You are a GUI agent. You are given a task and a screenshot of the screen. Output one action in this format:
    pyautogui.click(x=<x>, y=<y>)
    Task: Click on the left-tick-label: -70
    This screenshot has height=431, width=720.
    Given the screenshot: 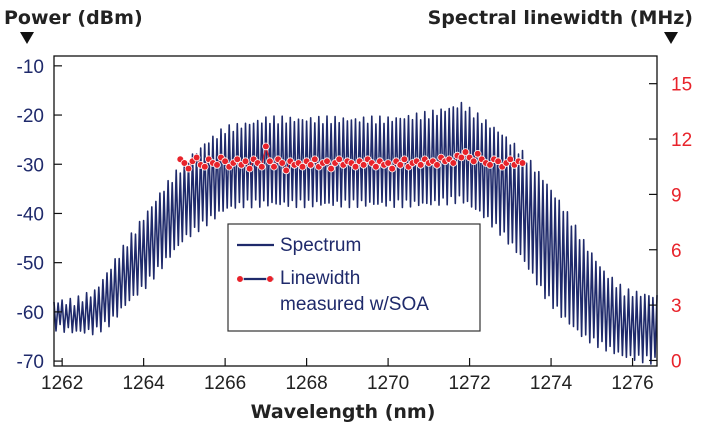 What is the action you would take?
    pyautogui.click(x=30, y=362)
    